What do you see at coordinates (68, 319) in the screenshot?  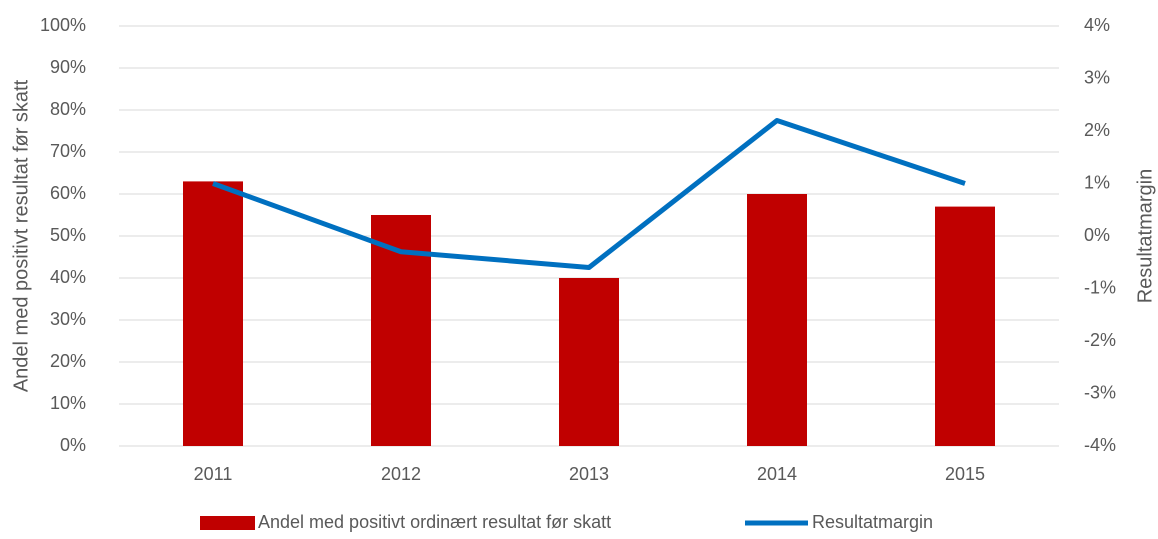 I see `y-tick-label: 30%` at bounding box center [68, 319].